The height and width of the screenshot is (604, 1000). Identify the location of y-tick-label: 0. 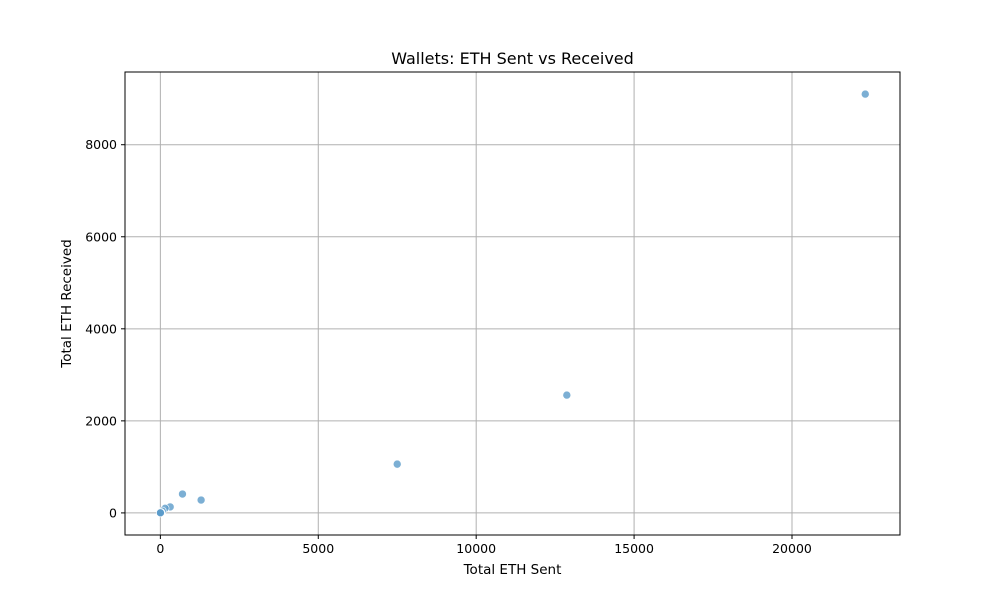
(113, 512).